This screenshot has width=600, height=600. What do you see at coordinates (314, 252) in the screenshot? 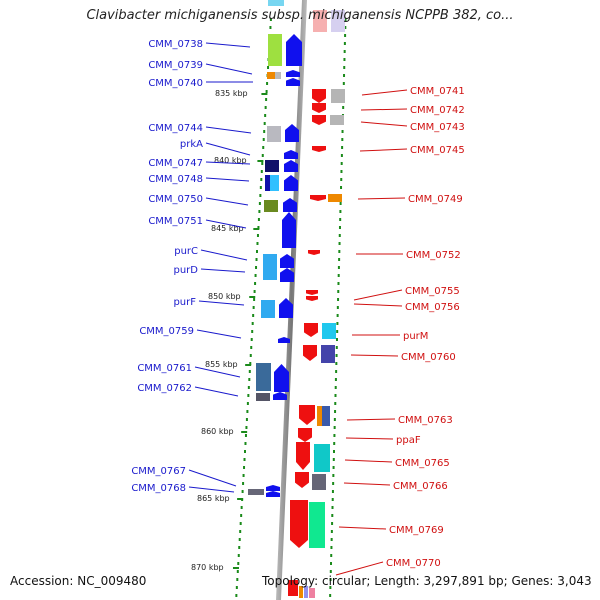
I see `gene-cmm-0752-arrow` at bounding box center [314, 252].